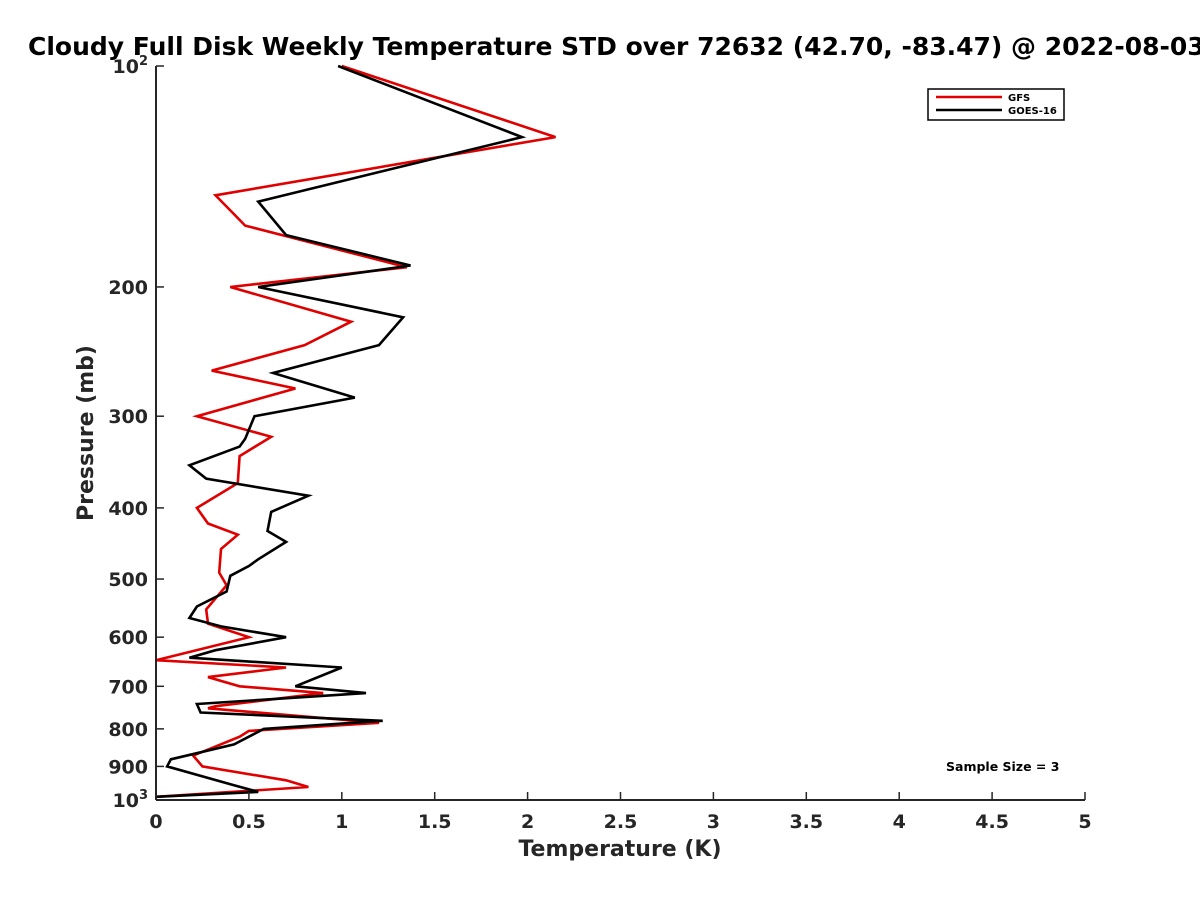  Describe the element at coordinates (86, 433) in the screenshot. I see `y-axis-label: Pressure (mb)` at that location.